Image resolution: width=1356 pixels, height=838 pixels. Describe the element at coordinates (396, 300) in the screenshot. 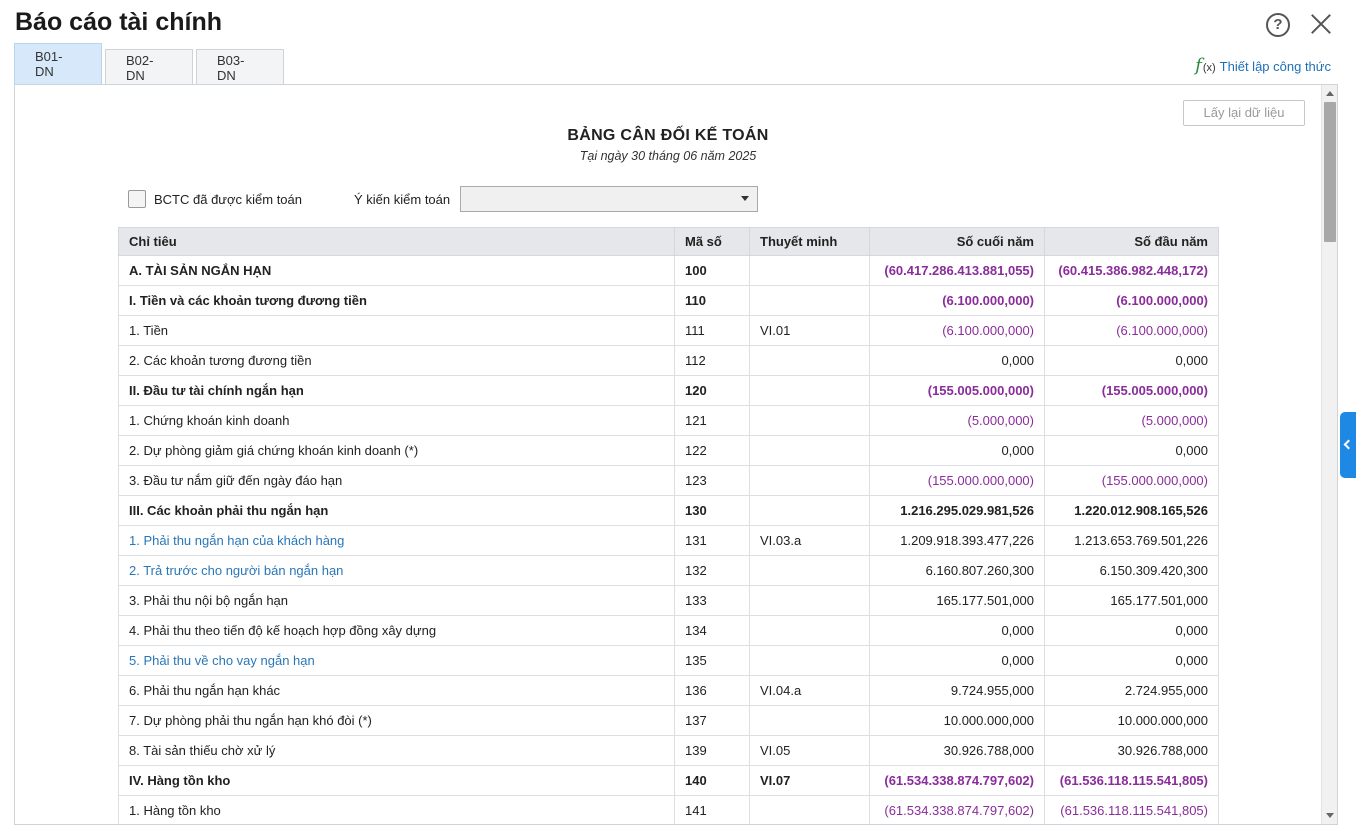

I see `row-label: I. Tiền và các khoản tương đương tiền` at that location.